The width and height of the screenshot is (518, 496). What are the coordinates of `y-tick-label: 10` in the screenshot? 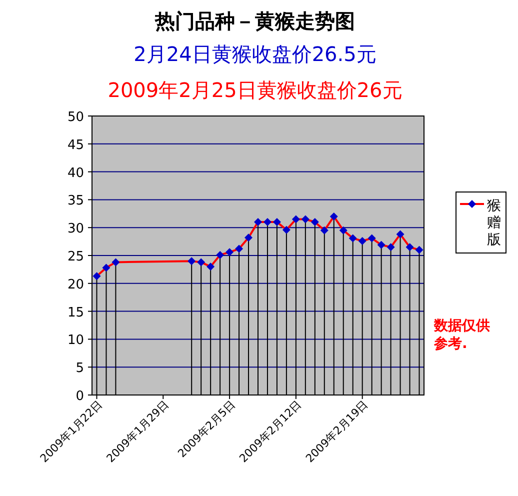 It's located at (75, 340).